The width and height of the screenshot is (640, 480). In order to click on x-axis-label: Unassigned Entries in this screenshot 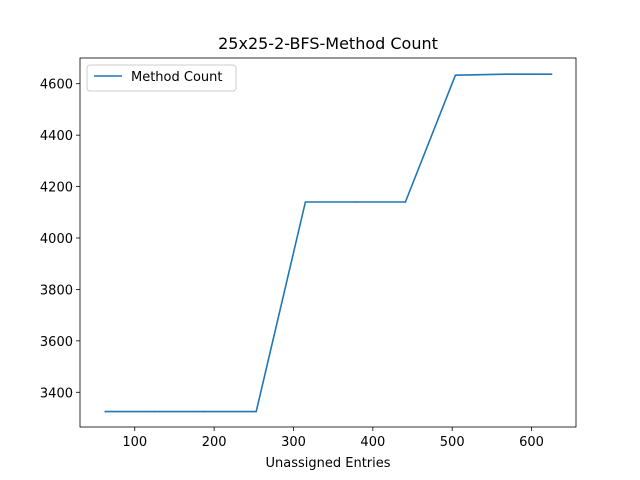, I will do `click(327, 463)`.